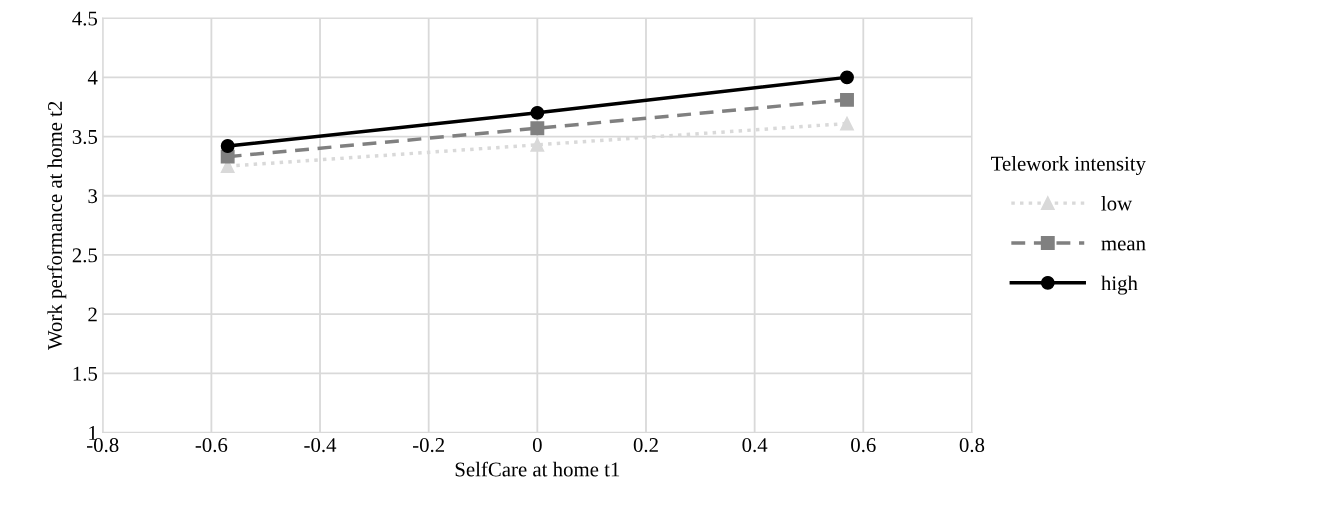  What do you see at coordinates (93, 433) in the screenshot?
I see `y-tick-label: 1` at bounding box center [93, 433].